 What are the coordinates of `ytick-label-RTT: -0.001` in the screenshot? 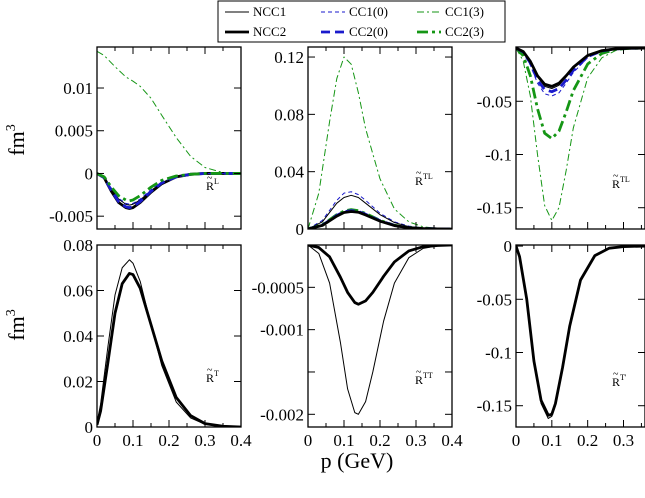 It's located at (282, 330).